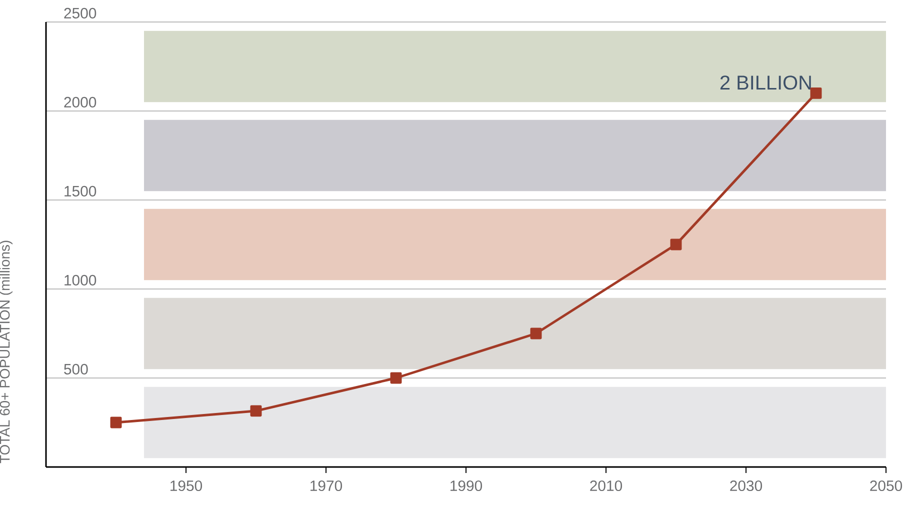 Image resolution: width=910 pixels, height=511 pixels. What do you see at coordinates (80, 280) in the screenshot?
I see `y-tick-label: 1000` at bounding box center [80, 280].